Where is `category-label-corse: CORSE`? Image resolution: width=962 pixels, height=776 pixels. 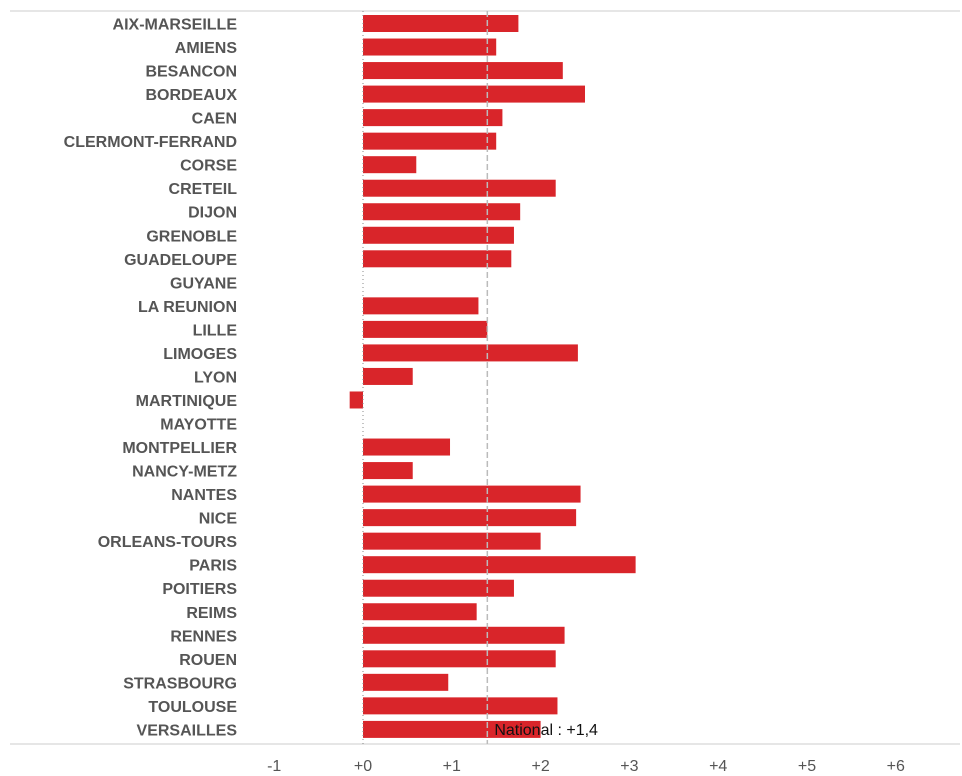 category-label-corse: CORSE is located at coordinates (208, 166).